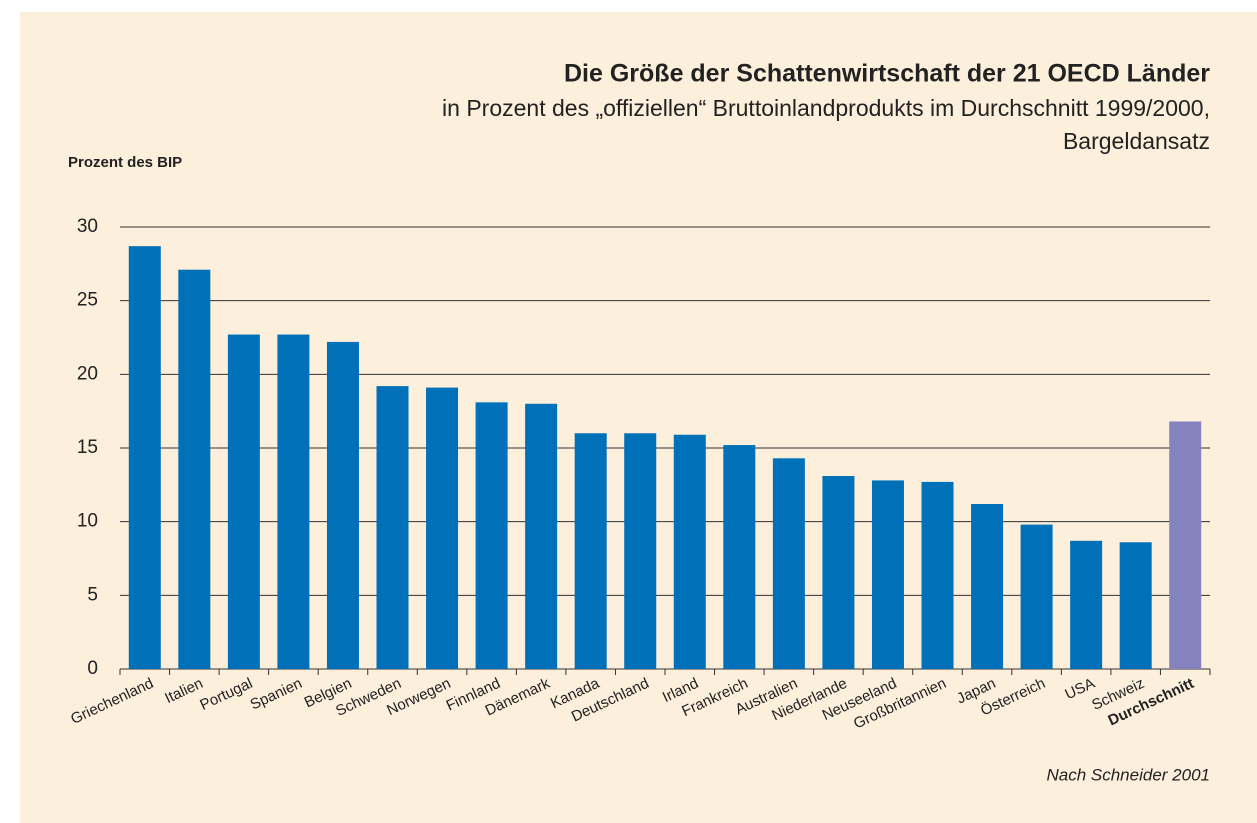  Describe the element at coordinates (87, 300) in the screenshot. I see `y-tick-label: 25` at that location.